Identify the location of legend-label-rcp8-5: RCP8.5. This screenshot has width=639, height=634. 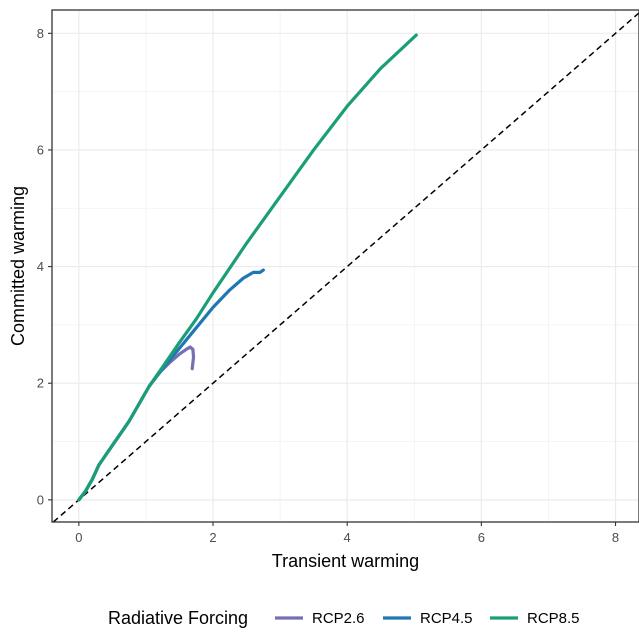
(553, 618).